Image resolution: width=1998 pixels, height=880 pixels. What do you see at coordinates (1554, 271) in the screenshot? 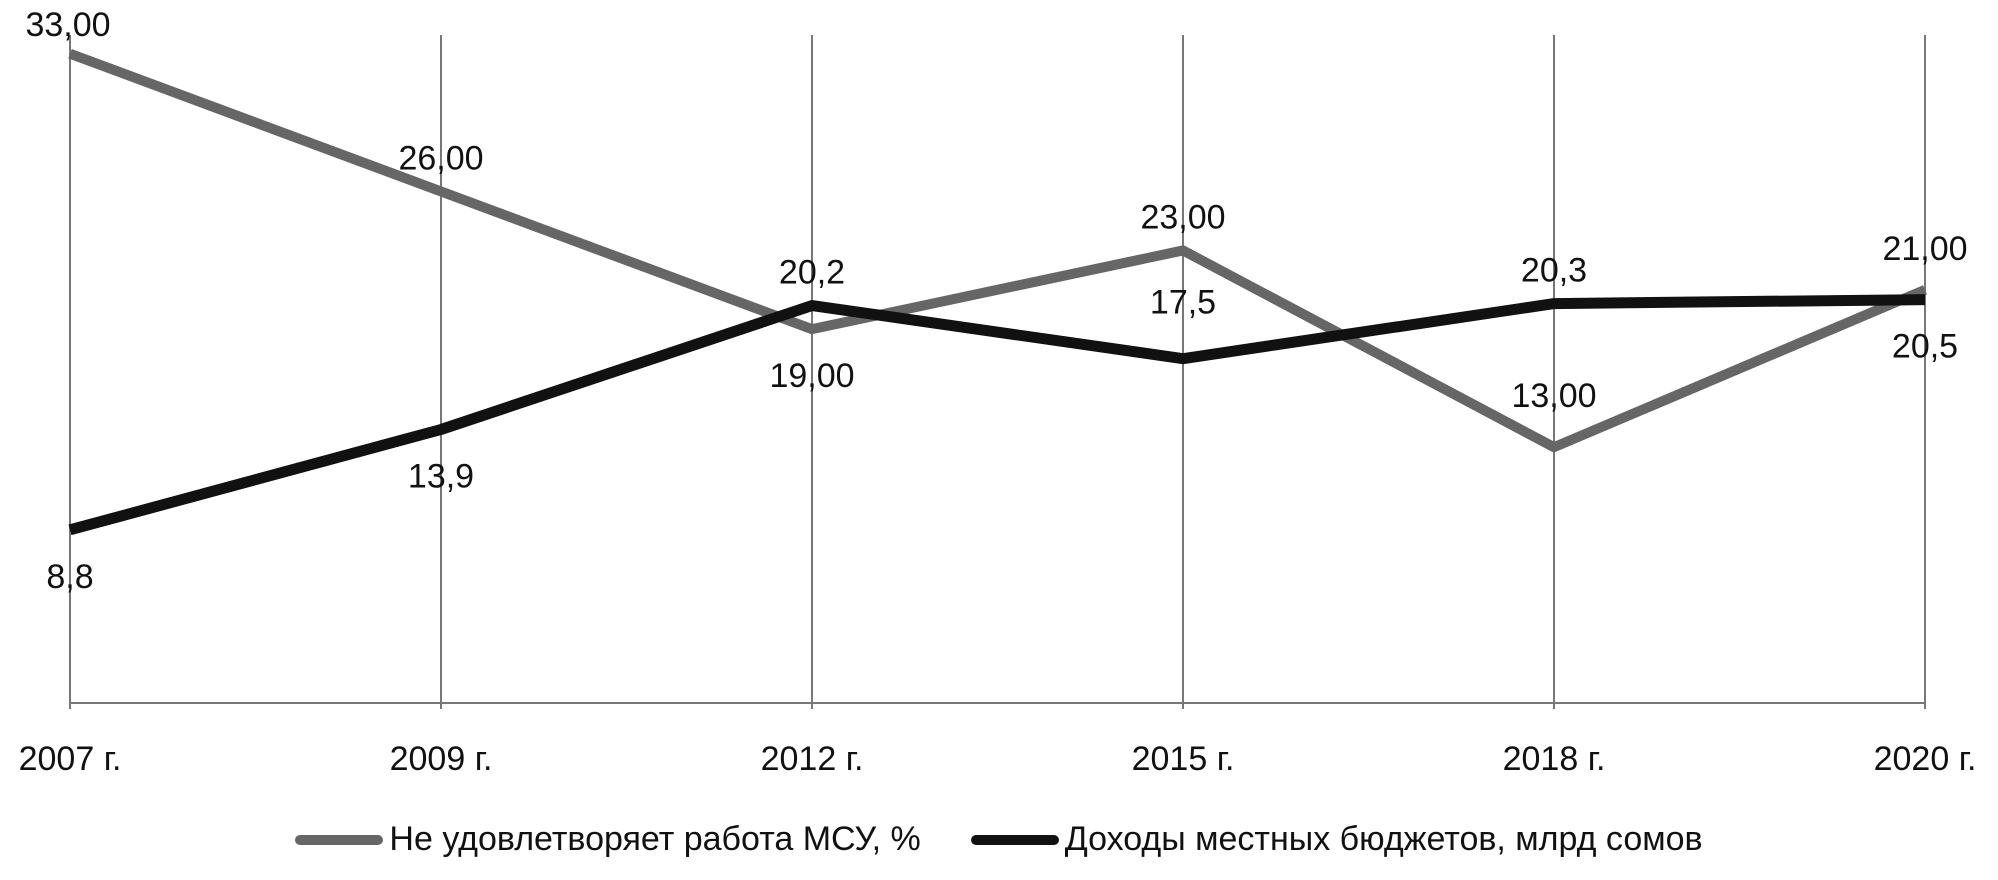
I see `data-label-budget: 20,3` at bounding box center [1554, 271].